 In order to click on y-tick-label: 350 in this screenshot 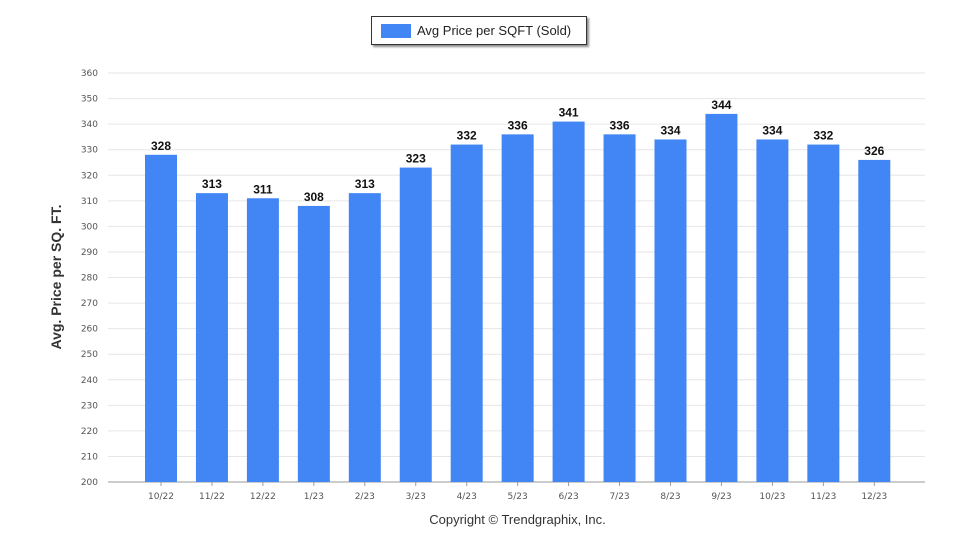, I will do `click(89, 100)`.